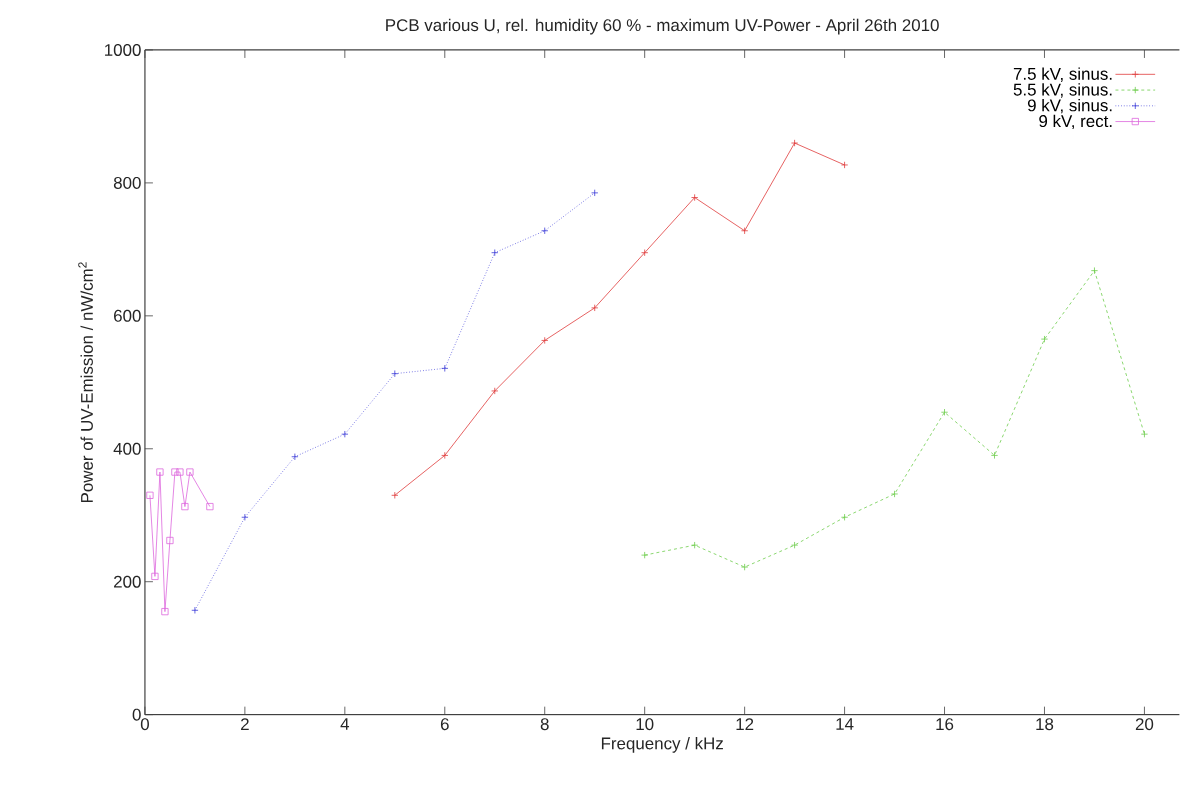 The width and height of the screenshot is (1180, 786). I want to click on legend-label: 5.5 kV, sinus., so click(1062, 90).